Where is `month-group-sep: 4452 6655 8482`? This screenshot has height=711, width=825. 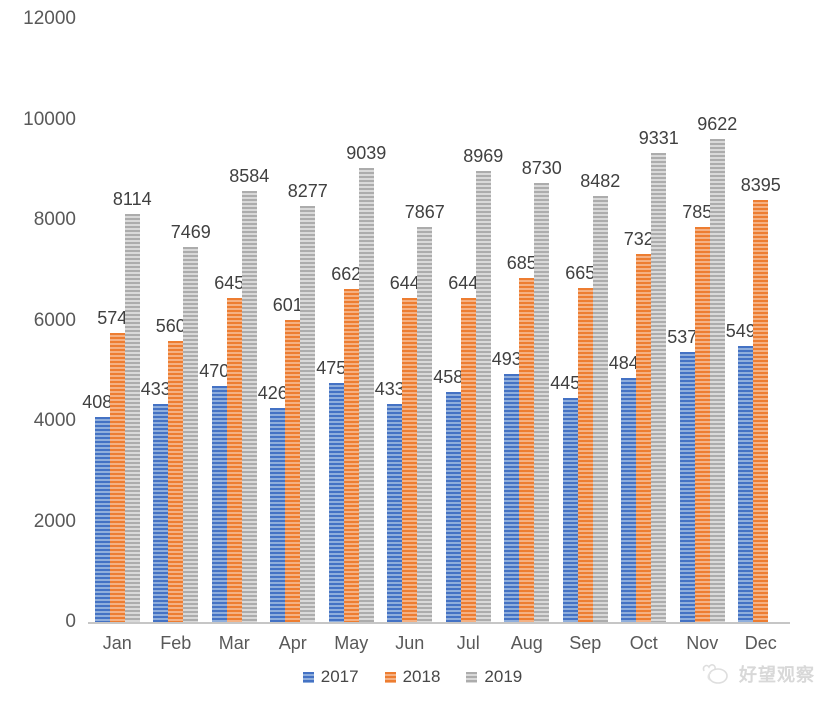
month-group-sep: 4452 6655 8482 is located at coordinates (585, 320).